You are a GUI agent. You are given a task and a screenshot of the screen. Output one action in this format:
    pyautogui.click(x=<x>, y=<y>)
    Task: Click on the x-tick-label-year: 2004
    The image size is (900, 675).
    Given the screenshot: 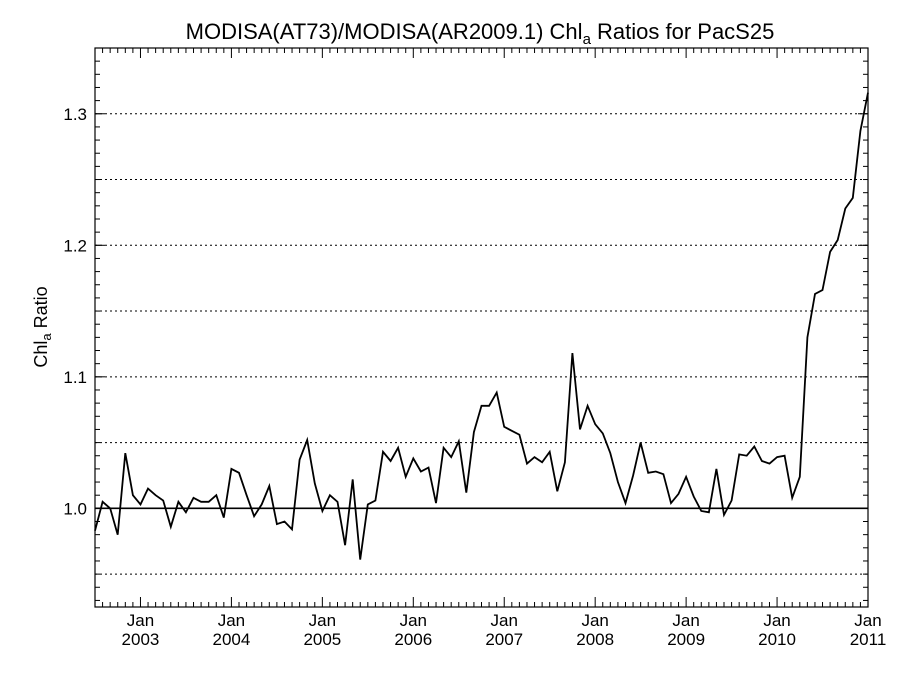 What is the action you would take?
    pyautogui.click(x=231, y=639)
    